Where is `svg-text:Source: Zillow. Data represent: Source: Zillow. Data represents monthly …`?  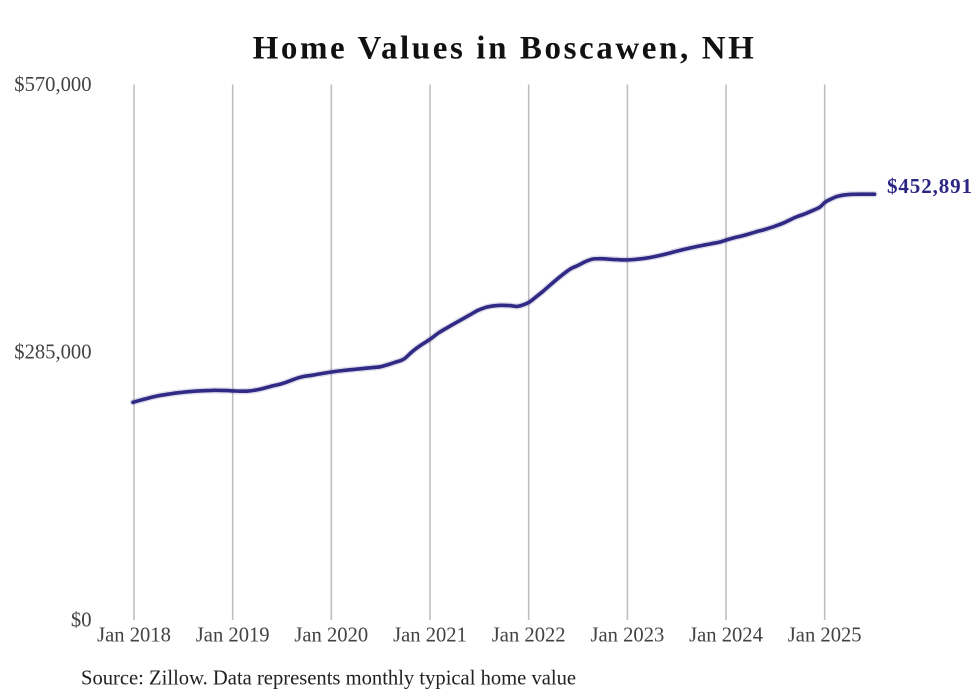
svg-text:Source: Zillow. Data represent: Source: Zillow. Data represents monthly … is located at coordinates (328, 679).